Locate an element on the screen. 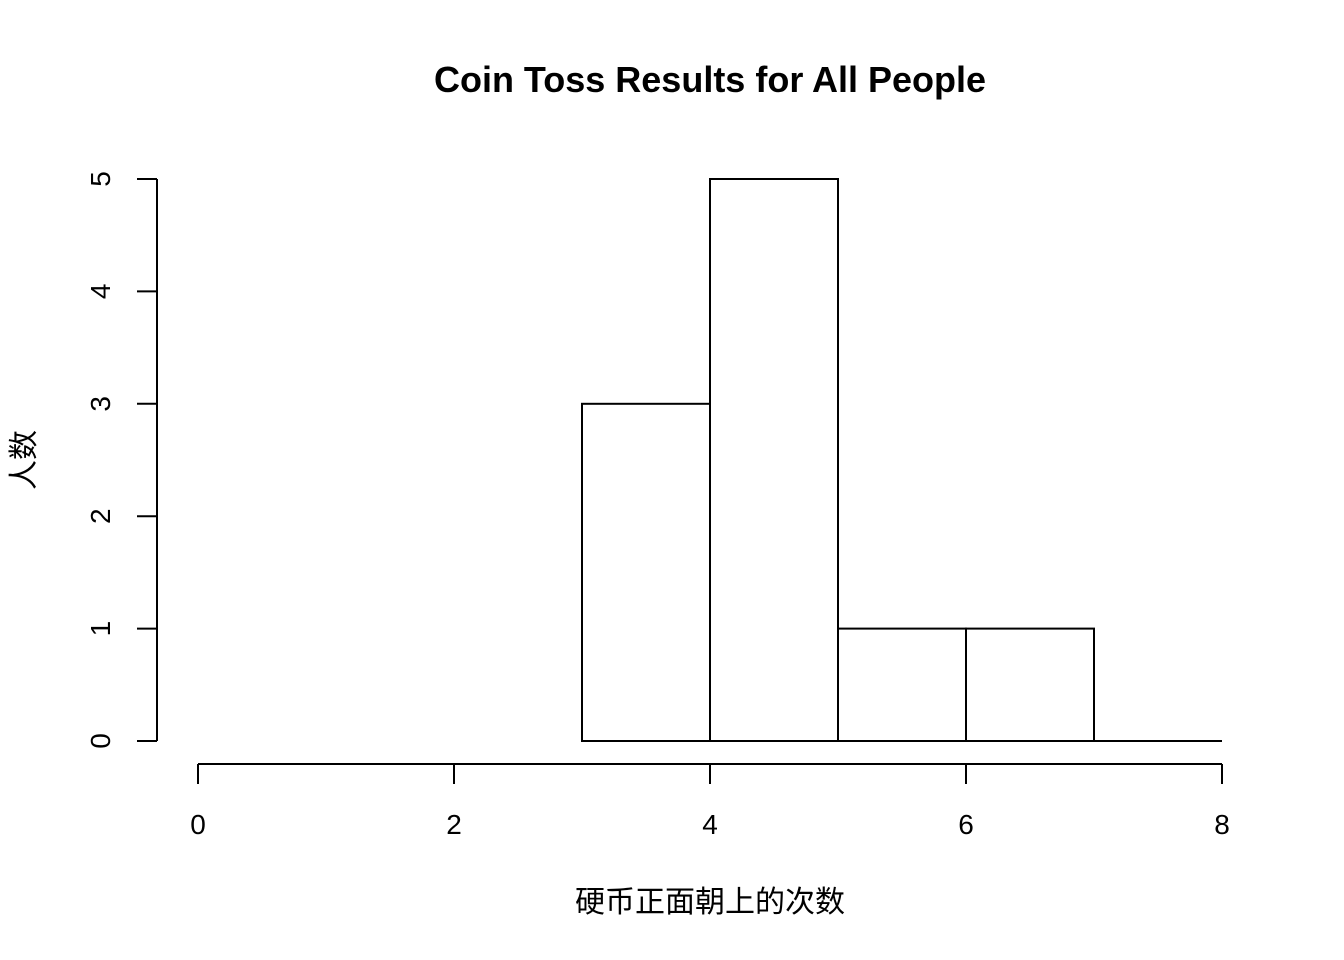  y-axis: 0 1 2 3 4 5 is located at coordinates (121, 460).